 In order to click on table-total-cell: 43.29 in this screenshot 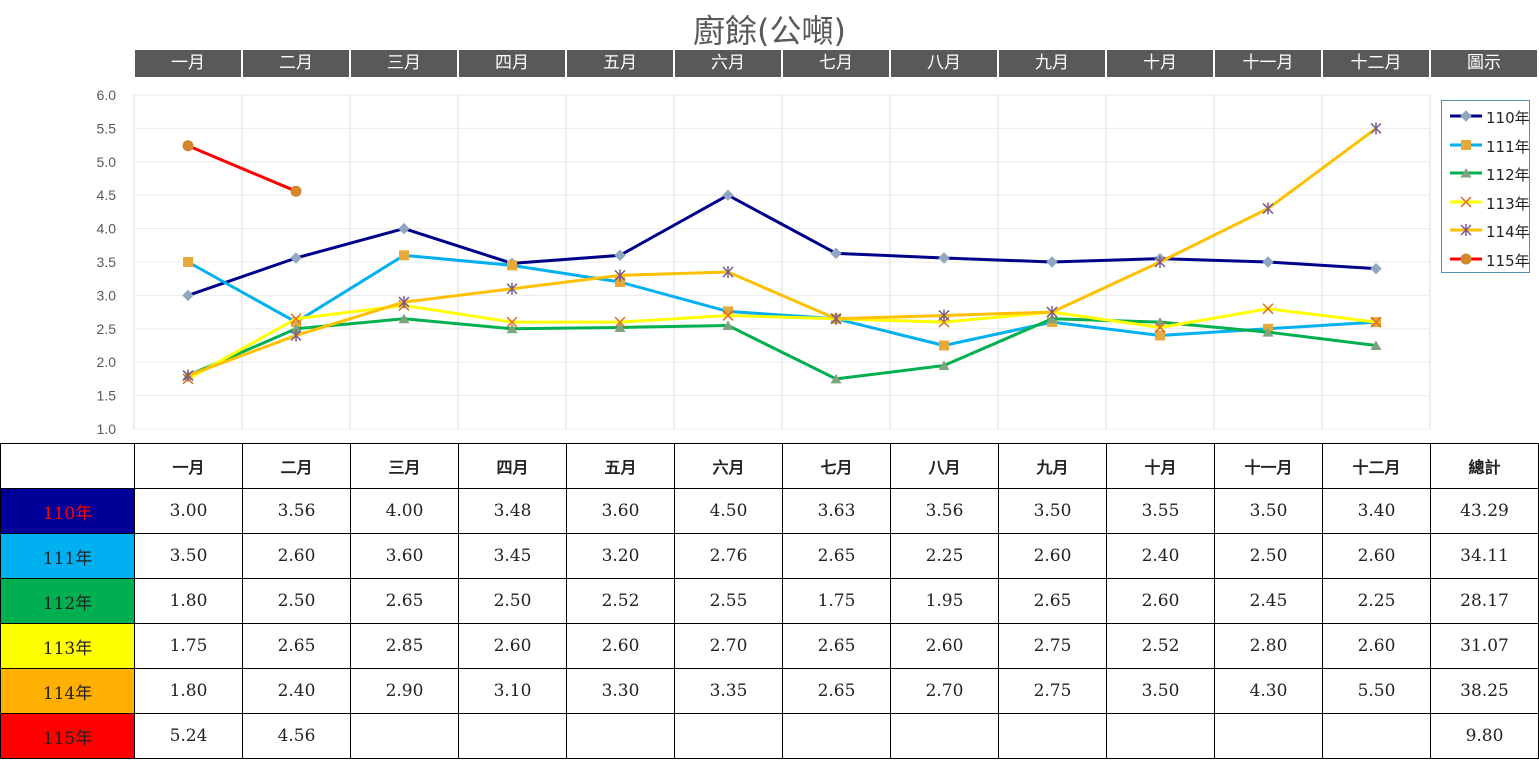, I will do `click(1484, 511)`.